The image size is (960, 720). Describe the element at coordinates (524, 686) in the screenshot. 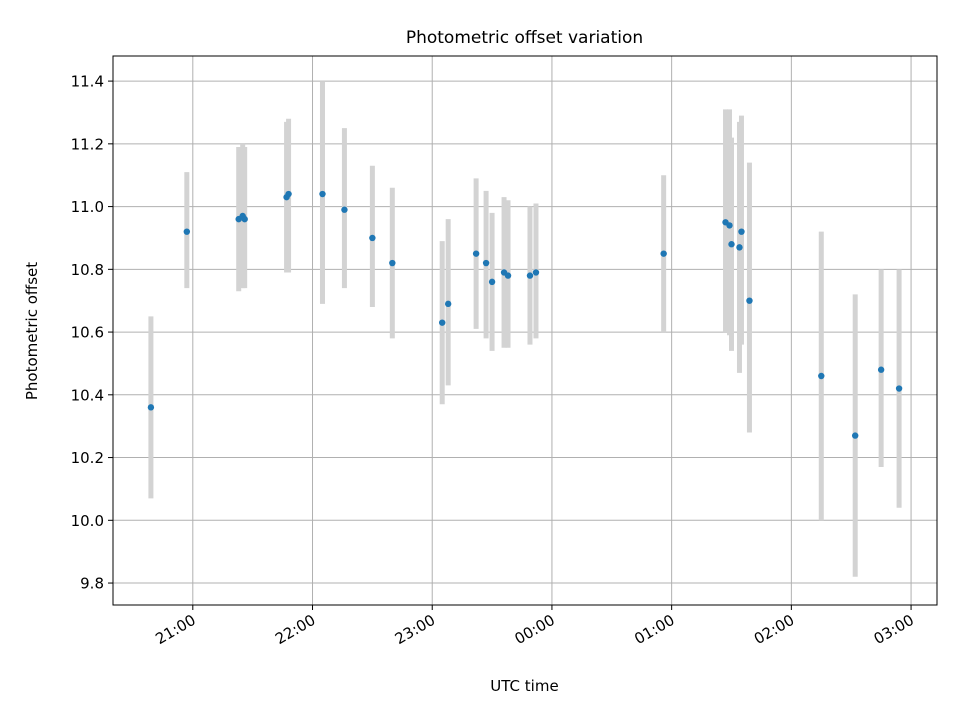

I see `x-axis-label: UTC time` at that location.